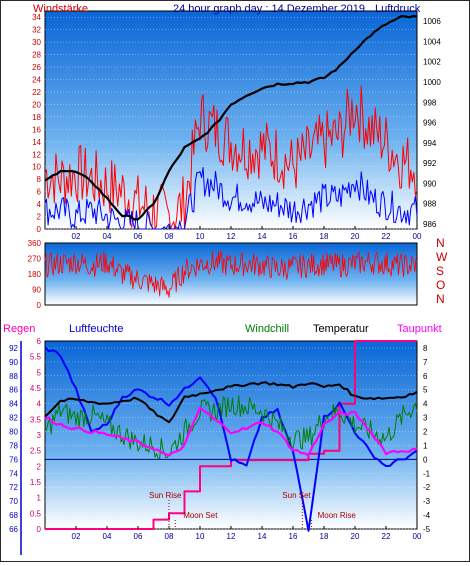 The height and width of the screenshot is (566, 470). Describe the element at coordinates (39, 372) in the screenshot. I see `rain-tick-label: 5` at that location.